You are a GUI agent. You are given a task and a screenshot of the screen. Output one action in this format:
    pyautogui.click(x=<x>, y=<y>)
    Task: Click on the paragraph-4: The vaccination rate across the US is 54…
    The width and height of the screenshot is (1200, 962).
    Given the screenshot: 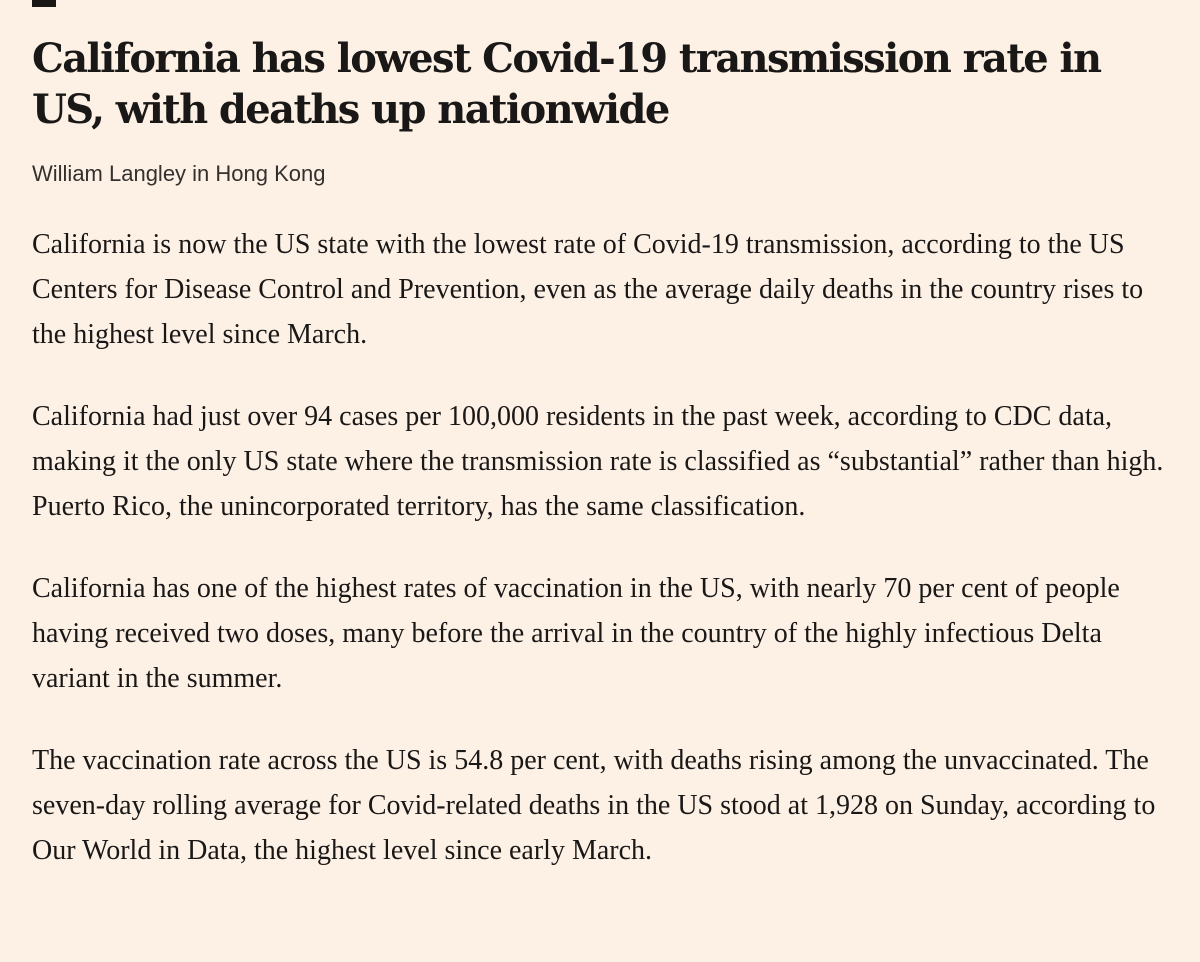 What is the action you would take?
    pyautogui.click(x=594, y=805)
    